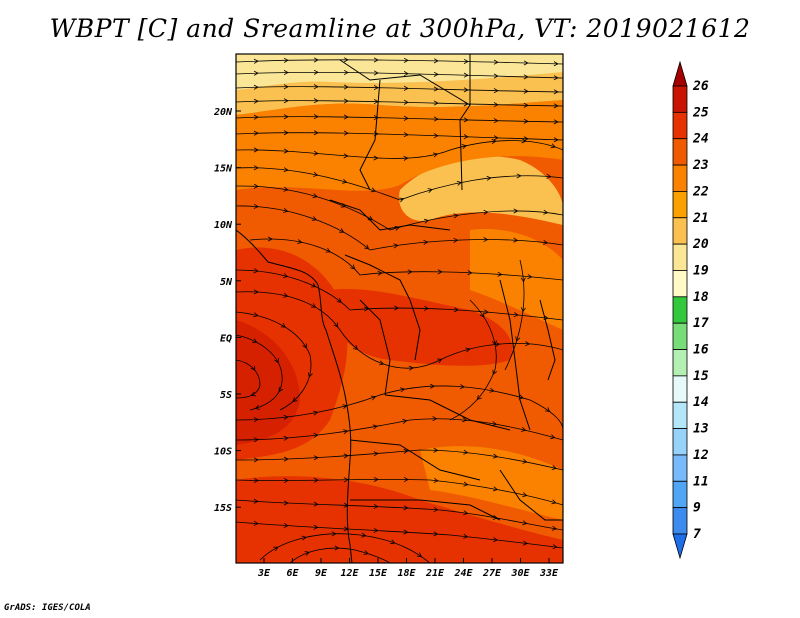 This screenshot has width=800, height=618. What do you see at coordinates (399, 519) in the screenshot?
I see `field-south-red` at bounding box center [399, 519].